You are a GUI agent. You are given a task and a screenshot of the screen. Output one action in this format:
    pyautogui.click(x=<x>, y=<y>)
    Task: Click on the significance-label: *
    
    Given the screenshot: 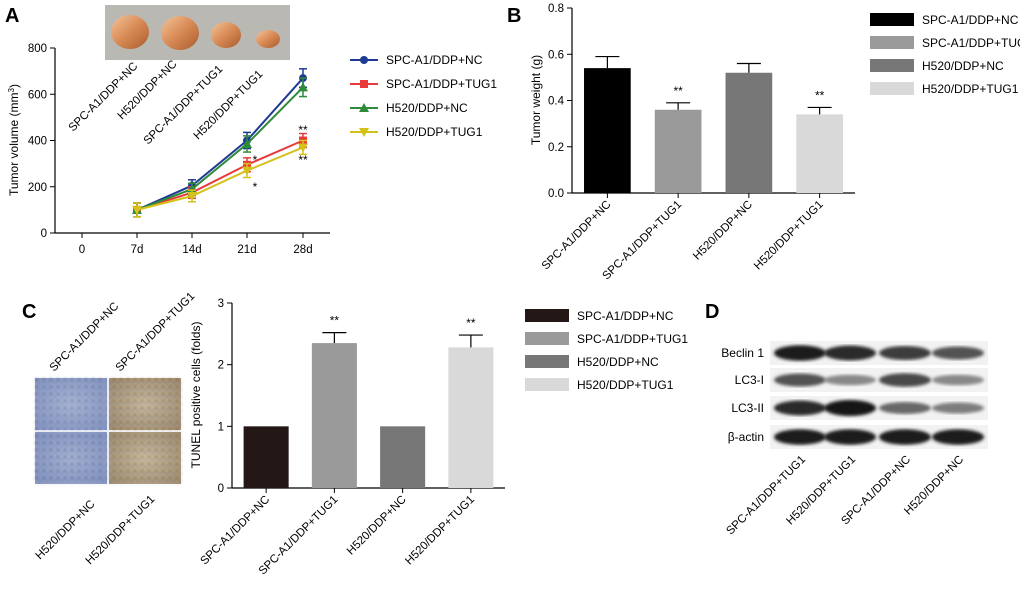 What is the action you would take?
    pyautogui.click(x=255, y=187)
    